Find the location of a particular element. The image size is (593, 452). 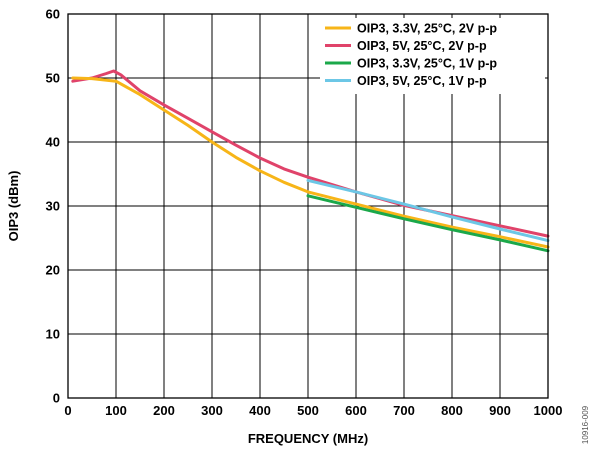

x-tick-label: 300 is located at coordinates (212, 410).